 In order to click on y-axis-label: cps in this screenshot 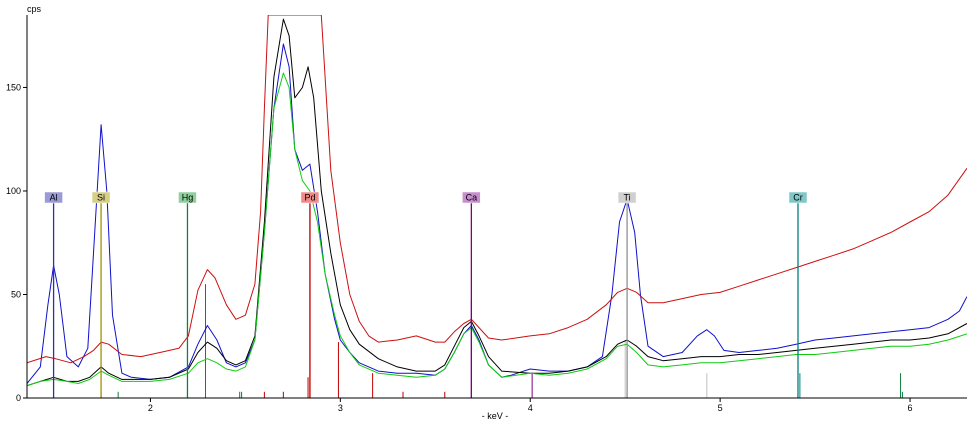, I will do `click(34, 9)`.